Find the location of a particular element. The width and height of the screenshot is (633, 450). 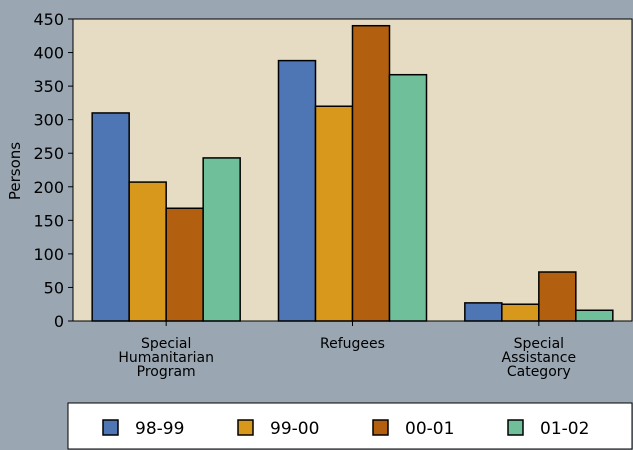

y-tick-label: 250 is located at coordinates (48, 153).